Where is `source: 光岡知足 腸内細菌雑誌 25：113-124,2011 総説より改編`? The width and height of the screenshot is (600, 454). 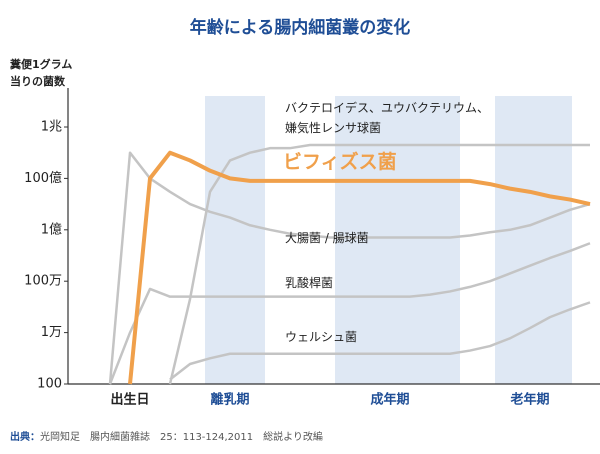 source: 光岡知足 腸内細菌雑誌 25：113-124,2011 総説より改編 is located at coordinates (181, 436).